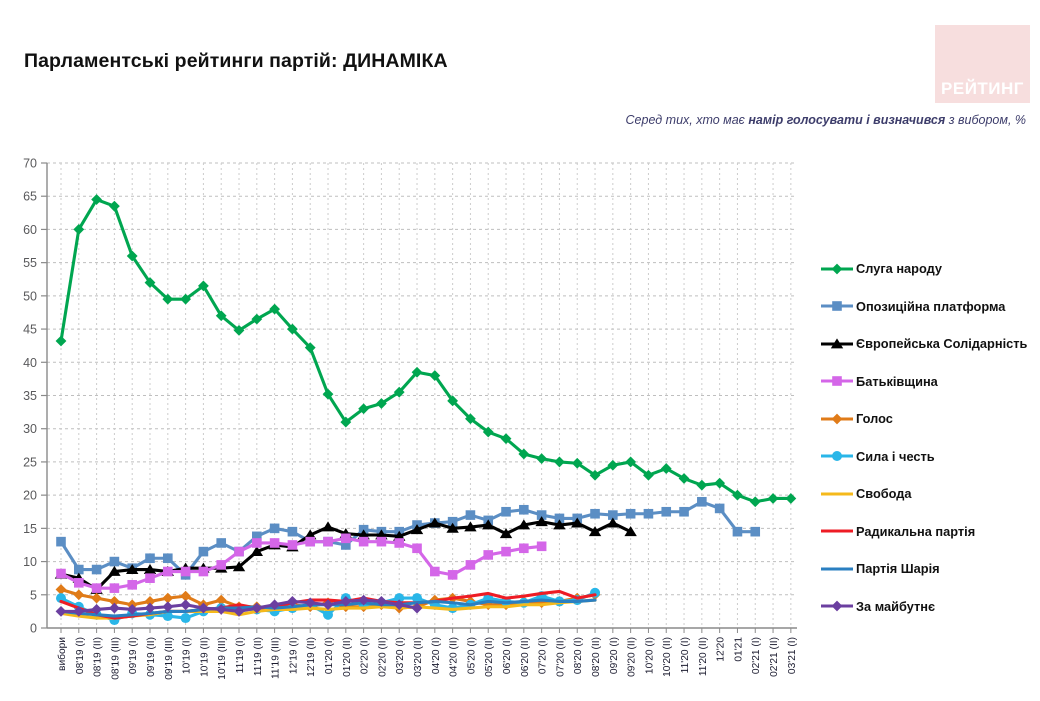 The width and height of the screenshot is (1040, 701). What do you see at coordinates (837, 381) in the screenshot?
I see `legend-marker-square-icon` at bounding box center [837, 381].